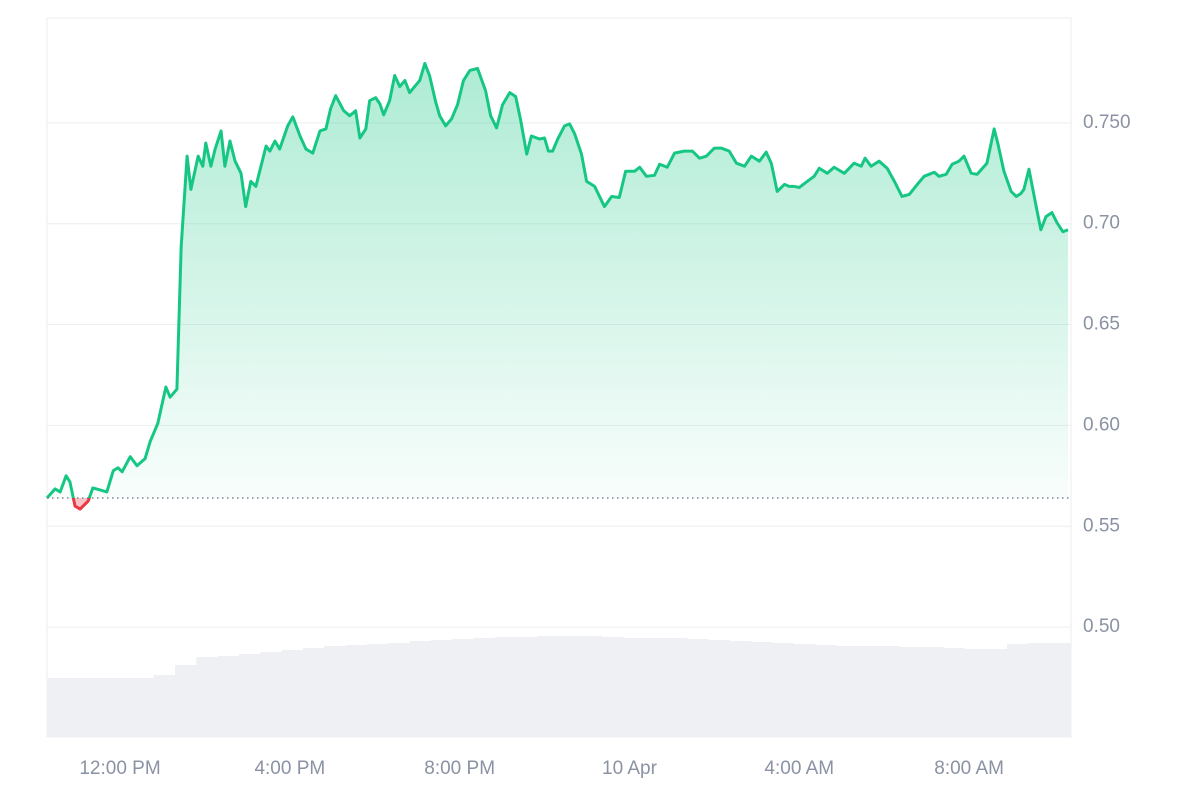  Describe the element at coordinates (799, 768) in the screenshot. I see `x-tick-label: 4:00 AM` at that location.